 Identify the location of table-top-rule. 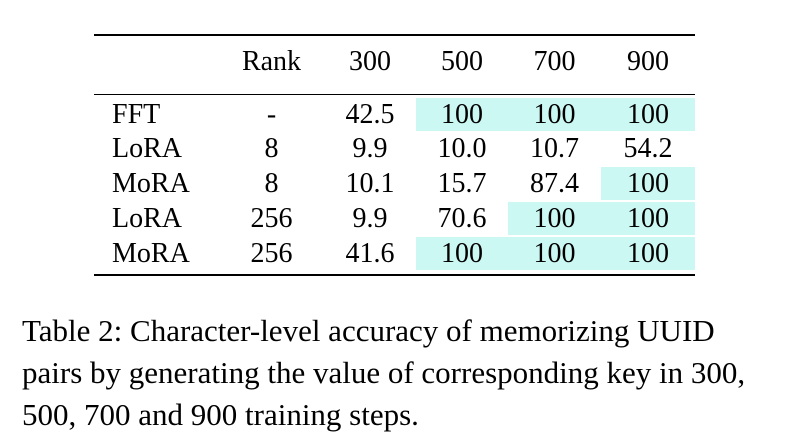
(394, 35).